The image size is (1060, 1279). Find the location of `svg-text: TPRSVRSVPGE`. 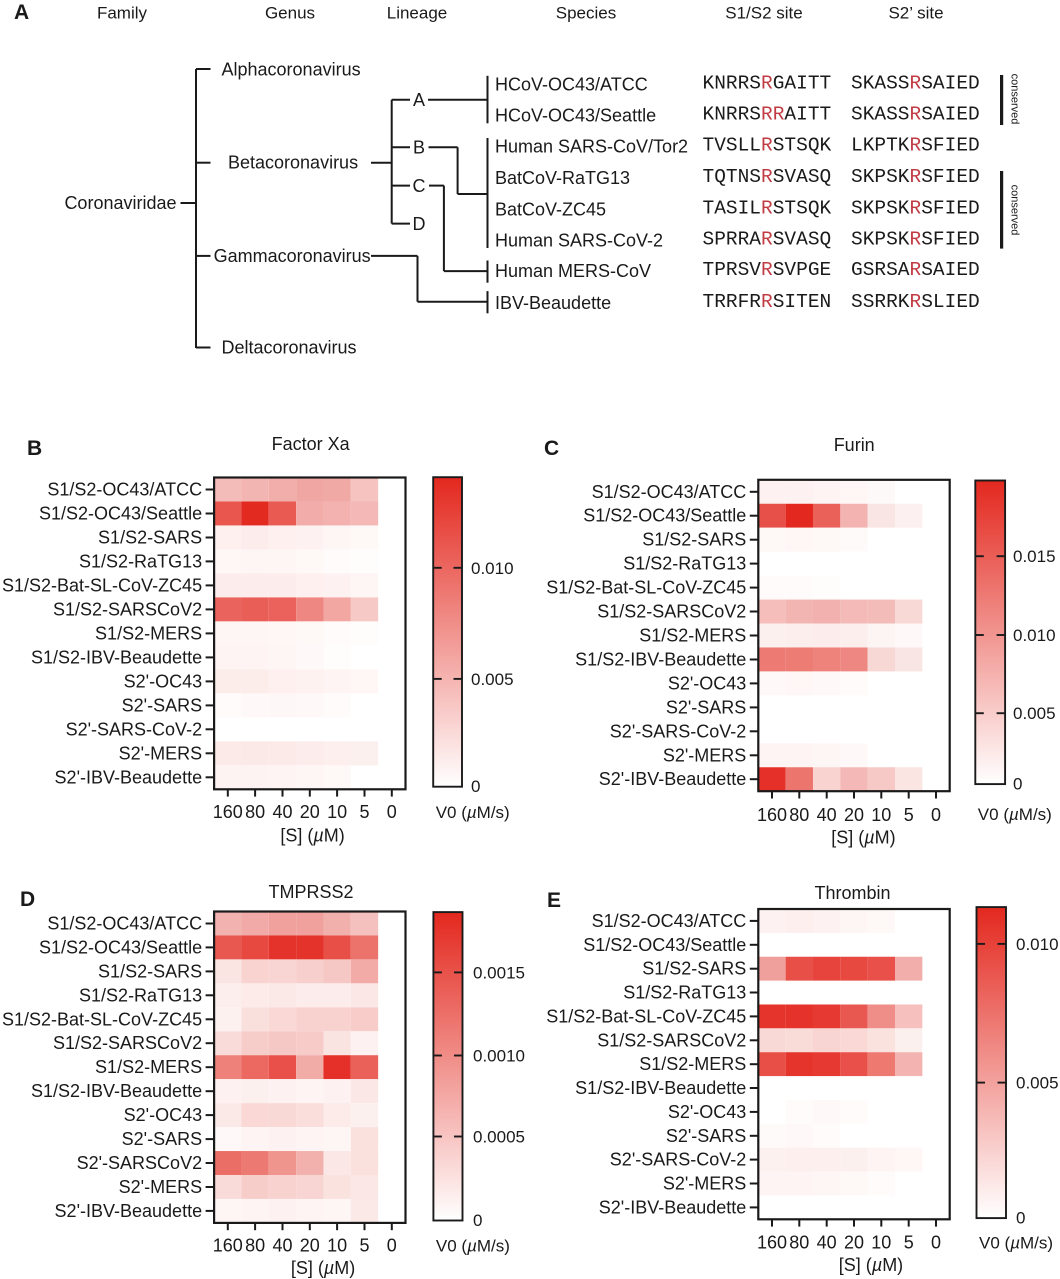

svg-text: TPRSVRSVPGE is located at coordinates (767, 270).